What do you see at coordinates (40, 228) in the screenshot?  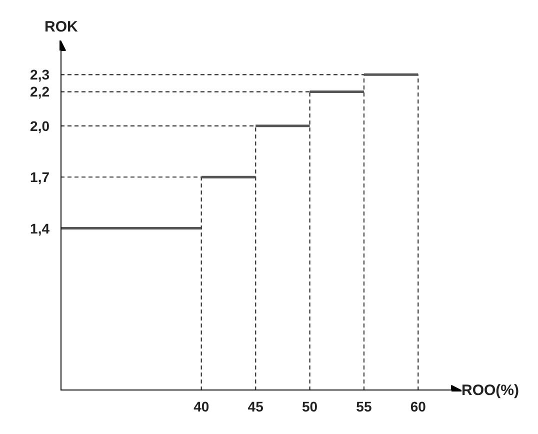 I see `y-tick-label: 1,4` at bounding box center [40, 228].